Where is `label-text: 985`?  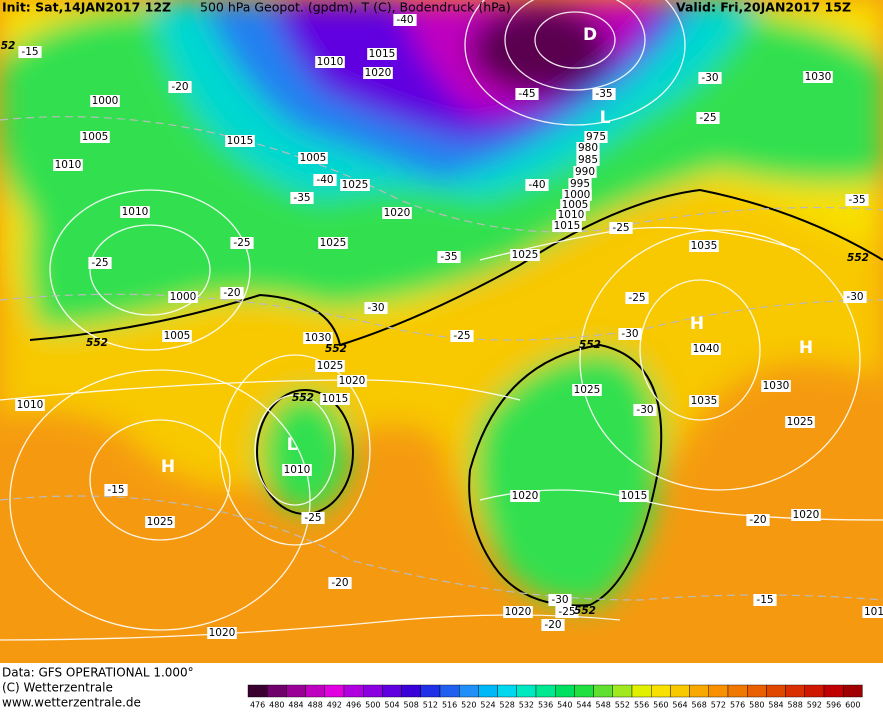 label-text: 985 is located at coordinates (588, 160).